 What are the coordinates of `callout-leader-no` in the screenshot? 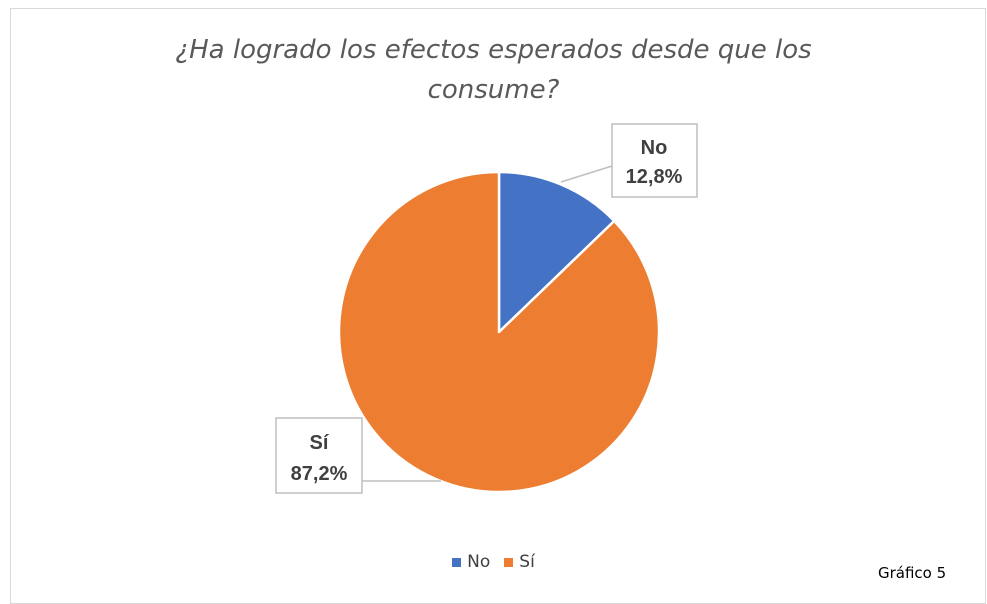 It's located at (586, 174).